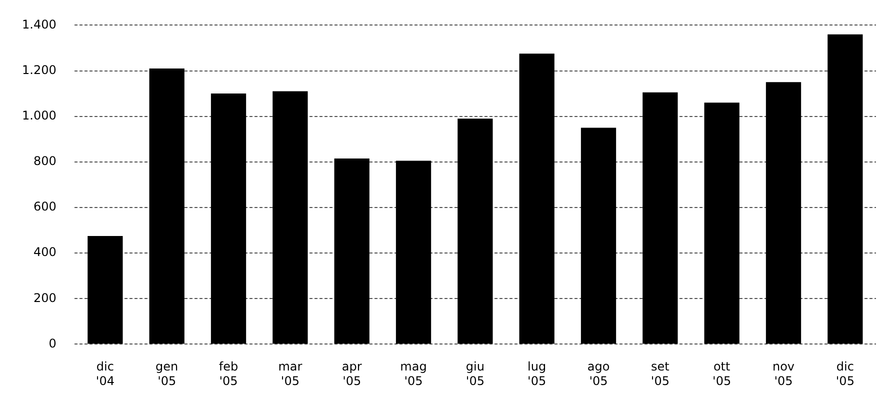  What do you see at coordinates (228, 374) in the screenshot?
I see `x-tick-label: feb '05` at bounding box center [228, 374].